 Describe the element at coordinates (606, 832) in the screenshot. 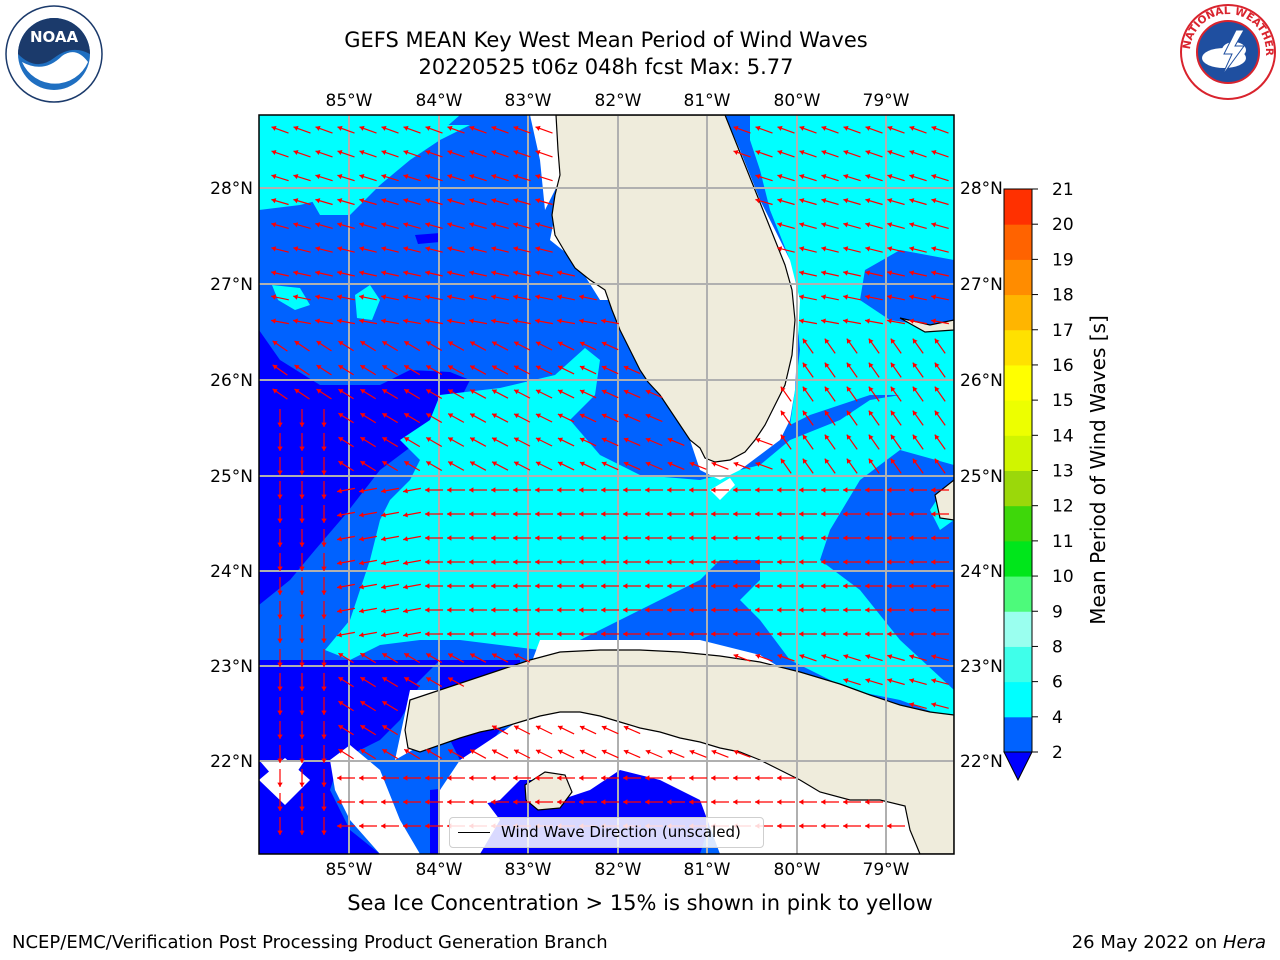

I see `map-legend: Wind Wave Direction (unscaled)` at that location.